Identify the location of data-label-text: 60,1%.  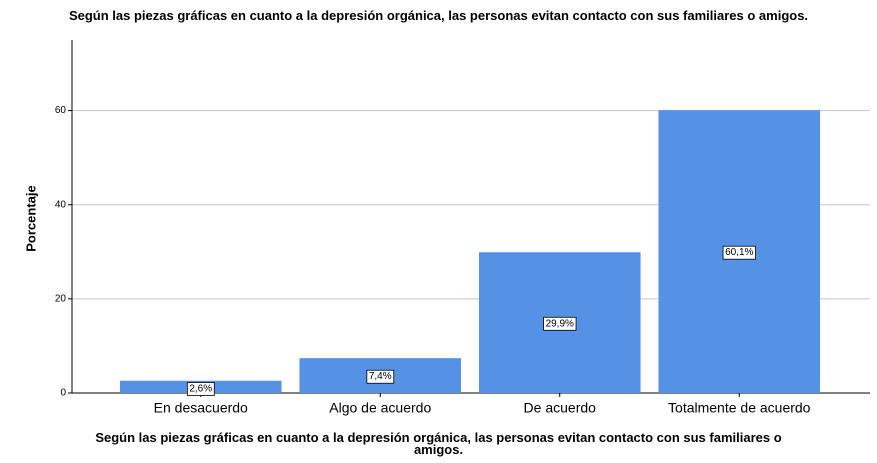
(739, 252).